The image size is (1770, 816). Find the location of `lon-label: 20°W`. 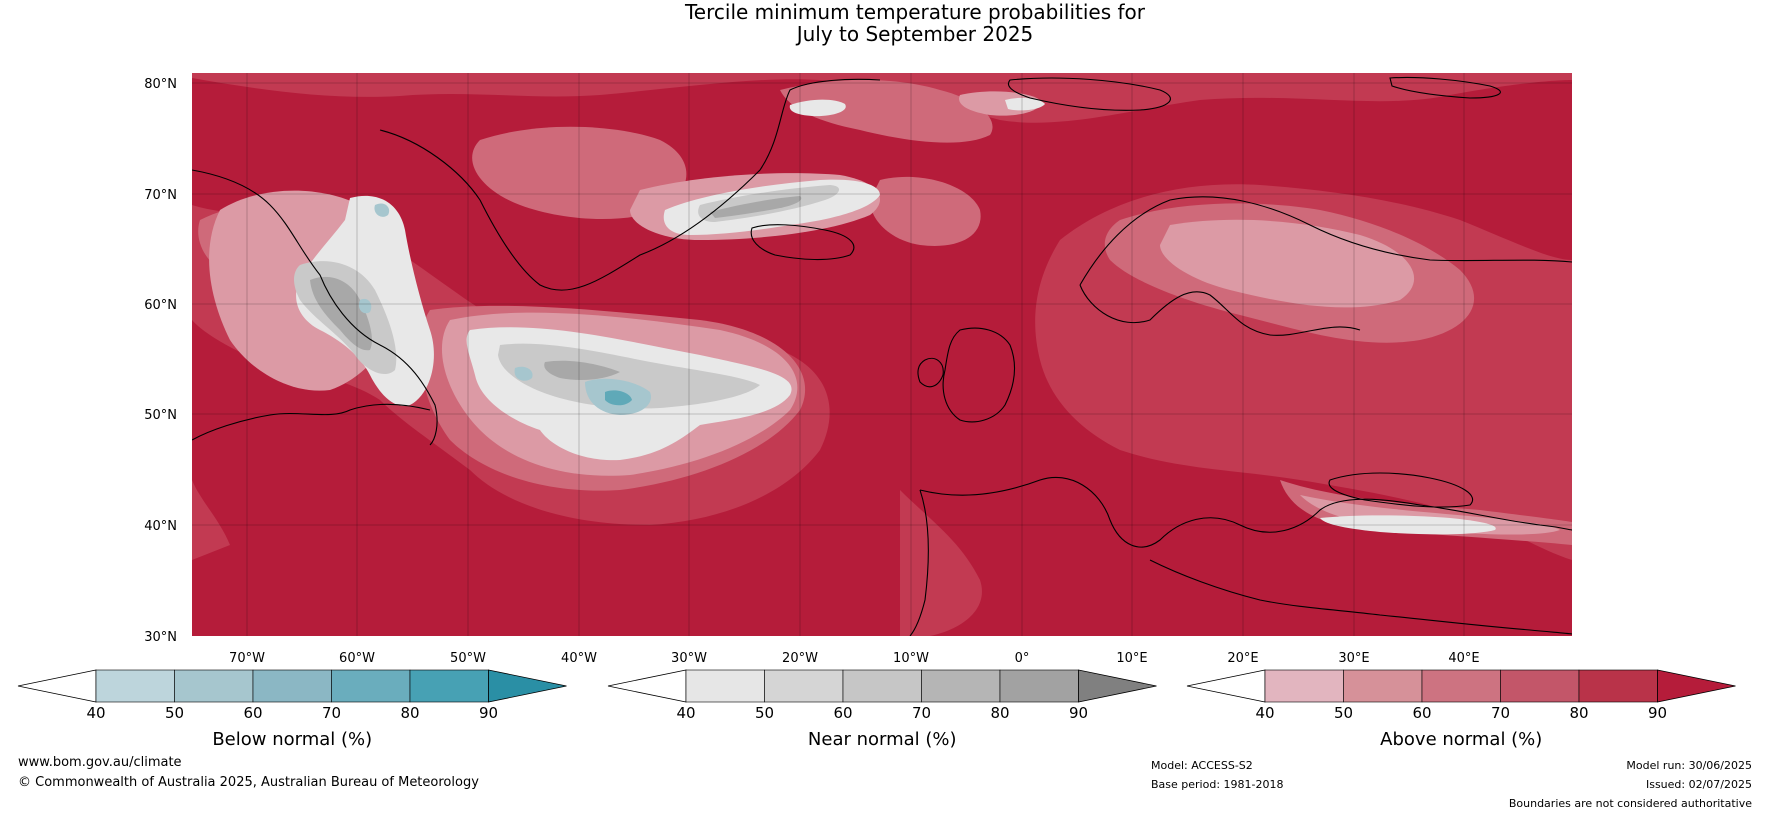

lon-label: 20°W is located at coordinates (800, 658).